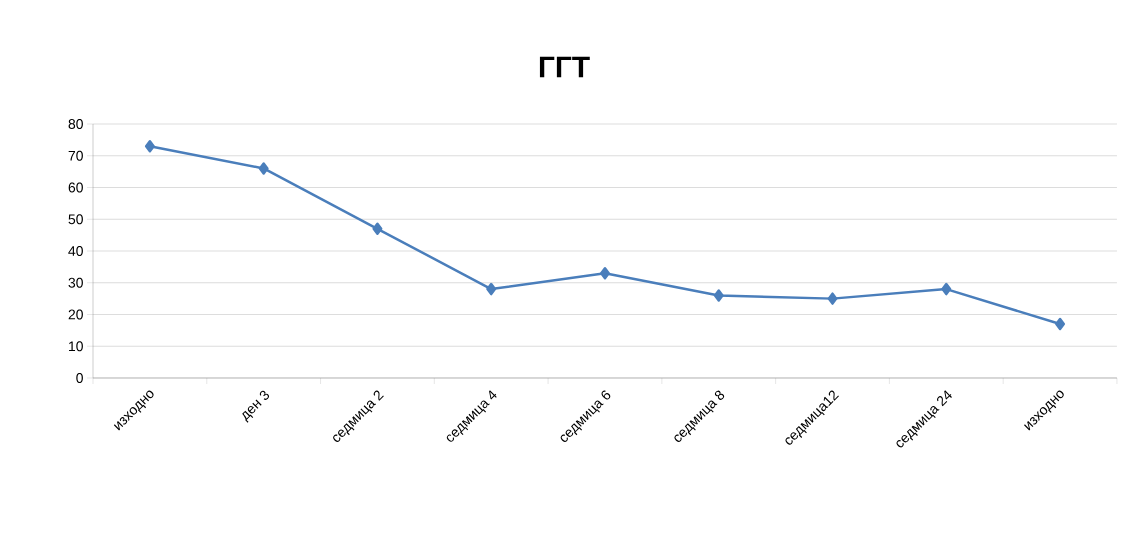 Image resolution: width=1128 pixels, height=542 pixels. What do you see at coordinates (75, 251) in the screenshot?
I see `y-tick-label: 40` at bounding box center [75, 251].